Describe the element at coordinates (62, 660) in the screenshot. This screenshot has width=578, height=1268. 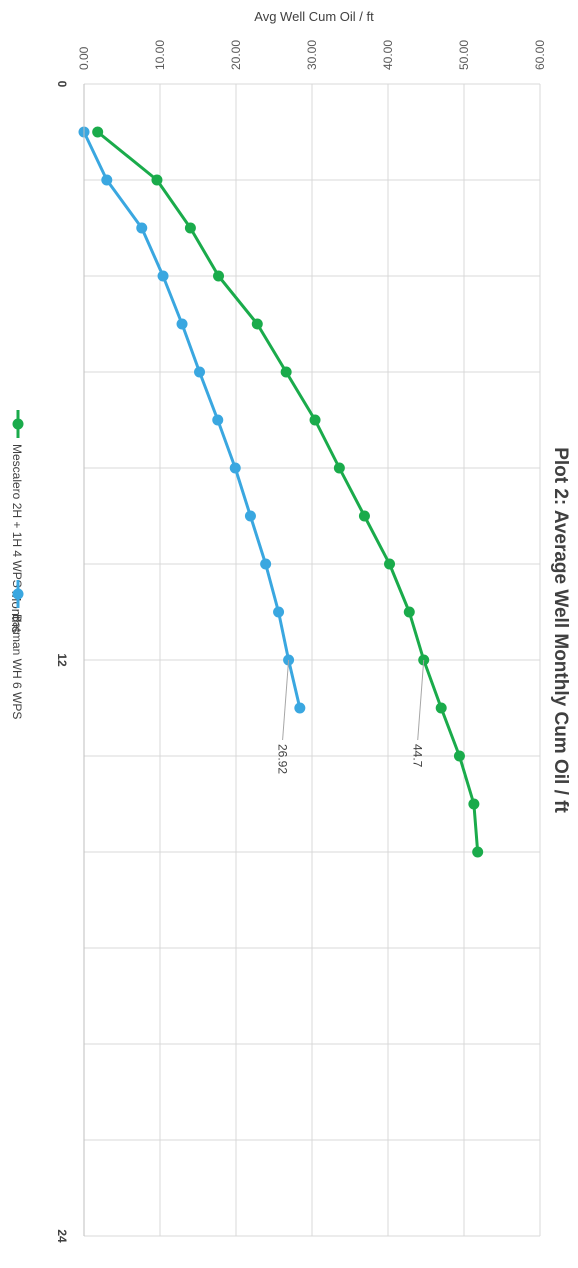
I see `x-tick-label: 12` at that location.